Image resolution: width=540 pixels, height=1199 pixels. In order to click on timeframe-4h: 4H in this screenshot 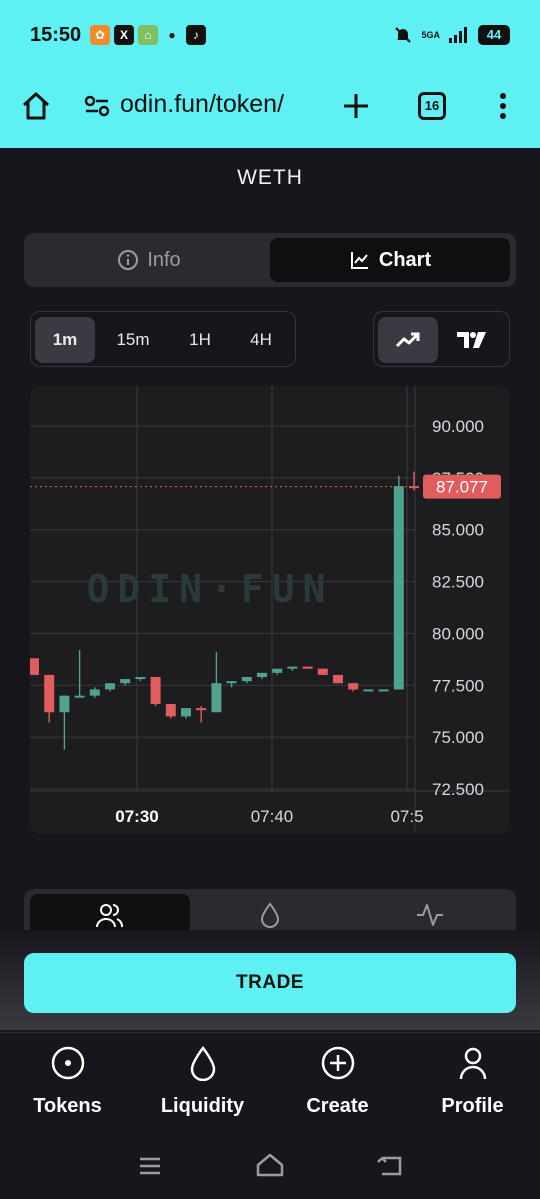, I will do `click(261, 339)`.